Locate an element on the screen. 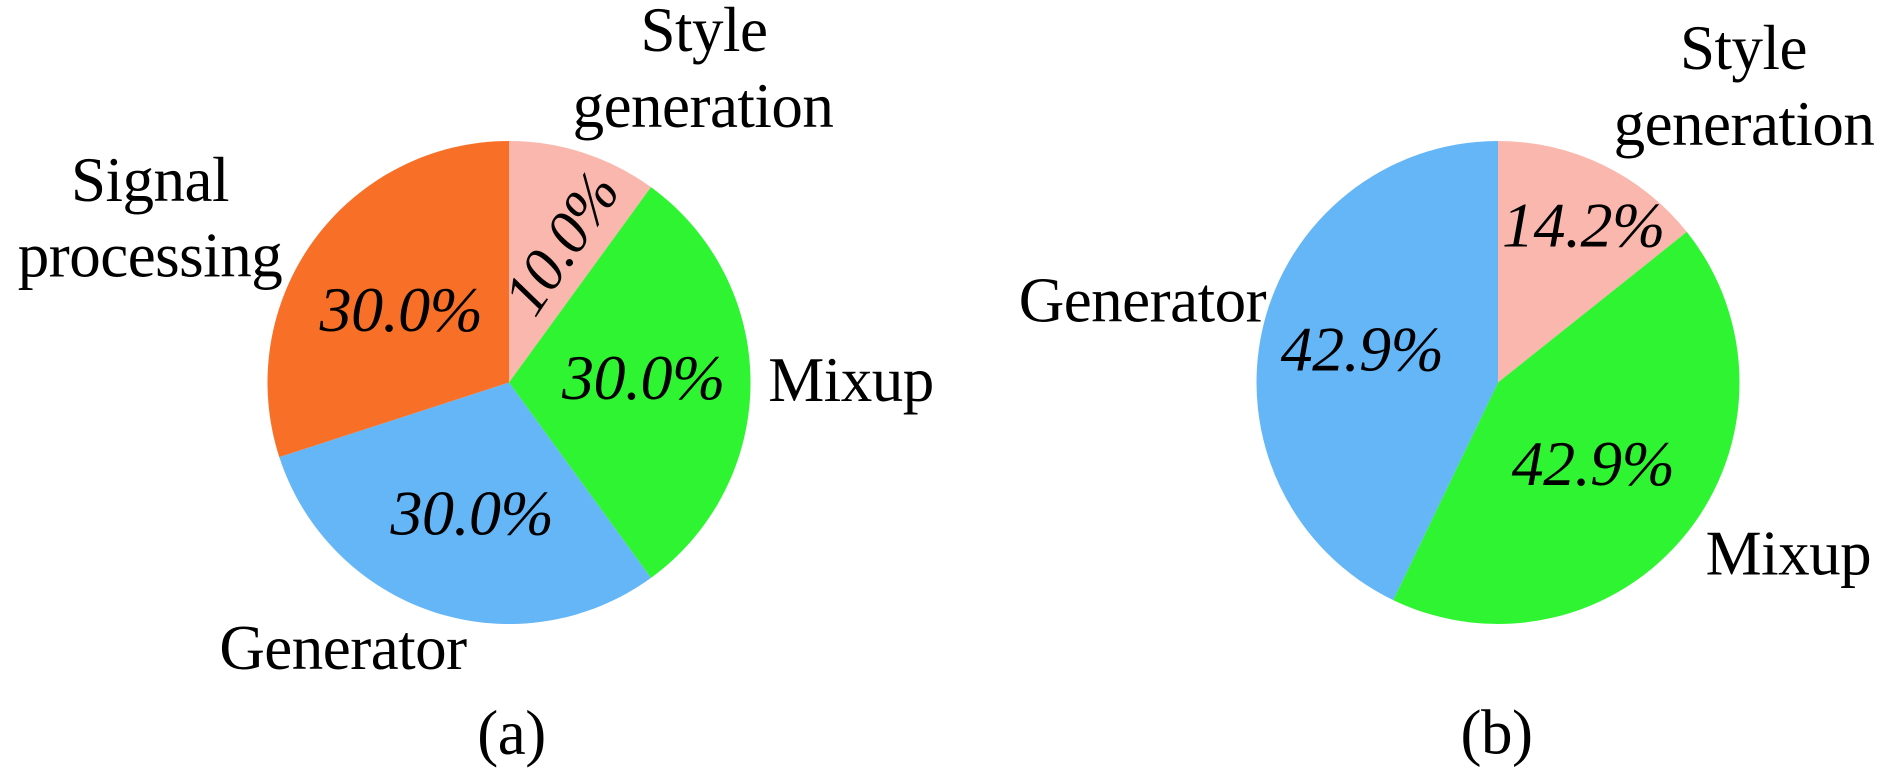 This screenshot has height=778, width=1890. svg-text: (a) is located at coordinates (511, 733).